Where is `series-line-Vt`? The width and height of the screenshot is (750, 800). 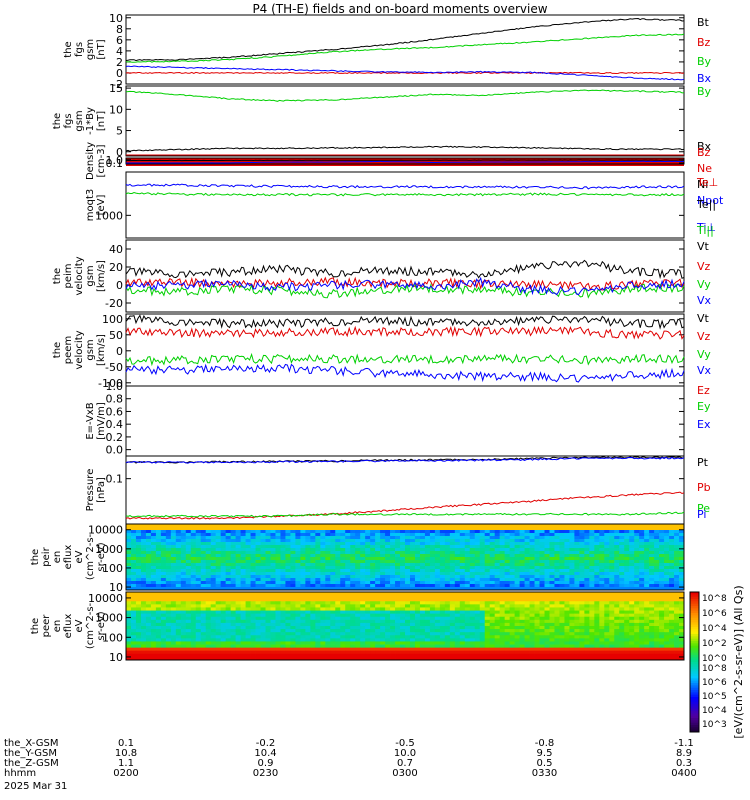 series-line-Vt is located at coordinates (405, 322).